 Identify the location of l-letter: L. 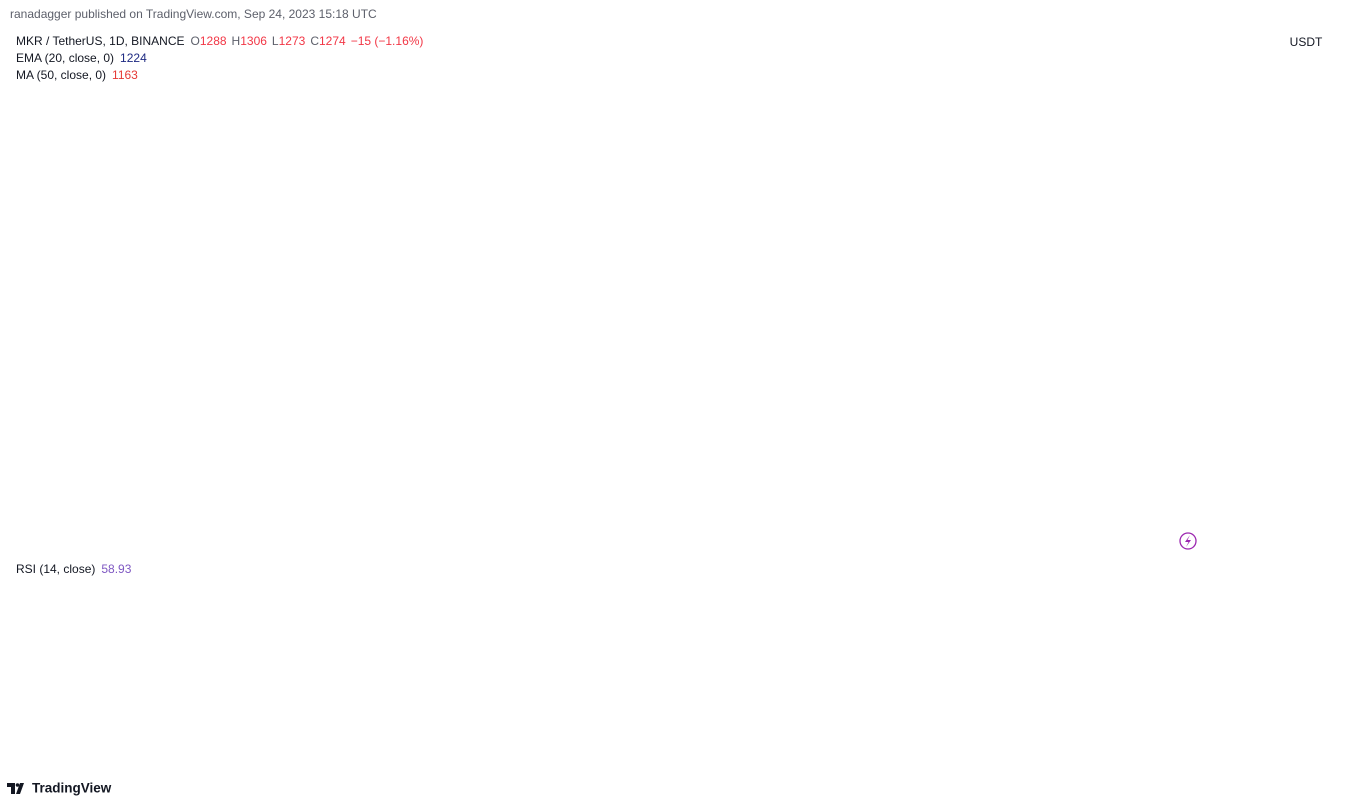
(275, 41).